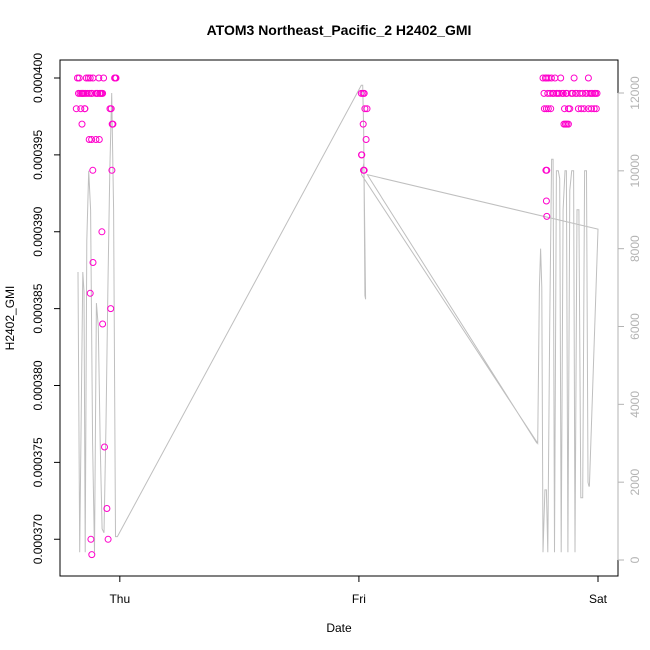  Describe the element at coordinates (635, 171) in the screenshot. I see `y2-tick-label: 10000` at that location.